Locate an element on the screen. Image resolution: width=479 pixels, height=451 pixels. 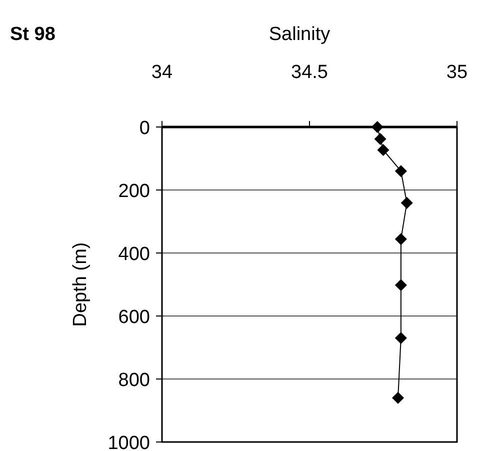
x-tick-label: 34 is located at coordinates (162, 72).